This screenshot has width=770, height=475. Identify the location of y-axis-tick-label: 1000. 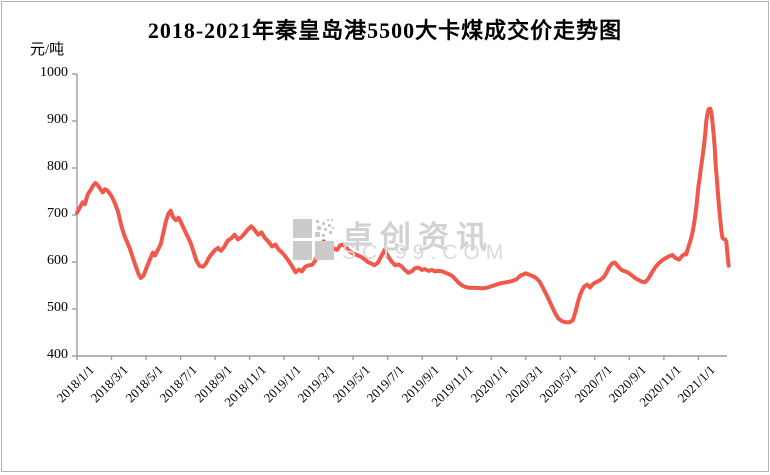
(54, 72).